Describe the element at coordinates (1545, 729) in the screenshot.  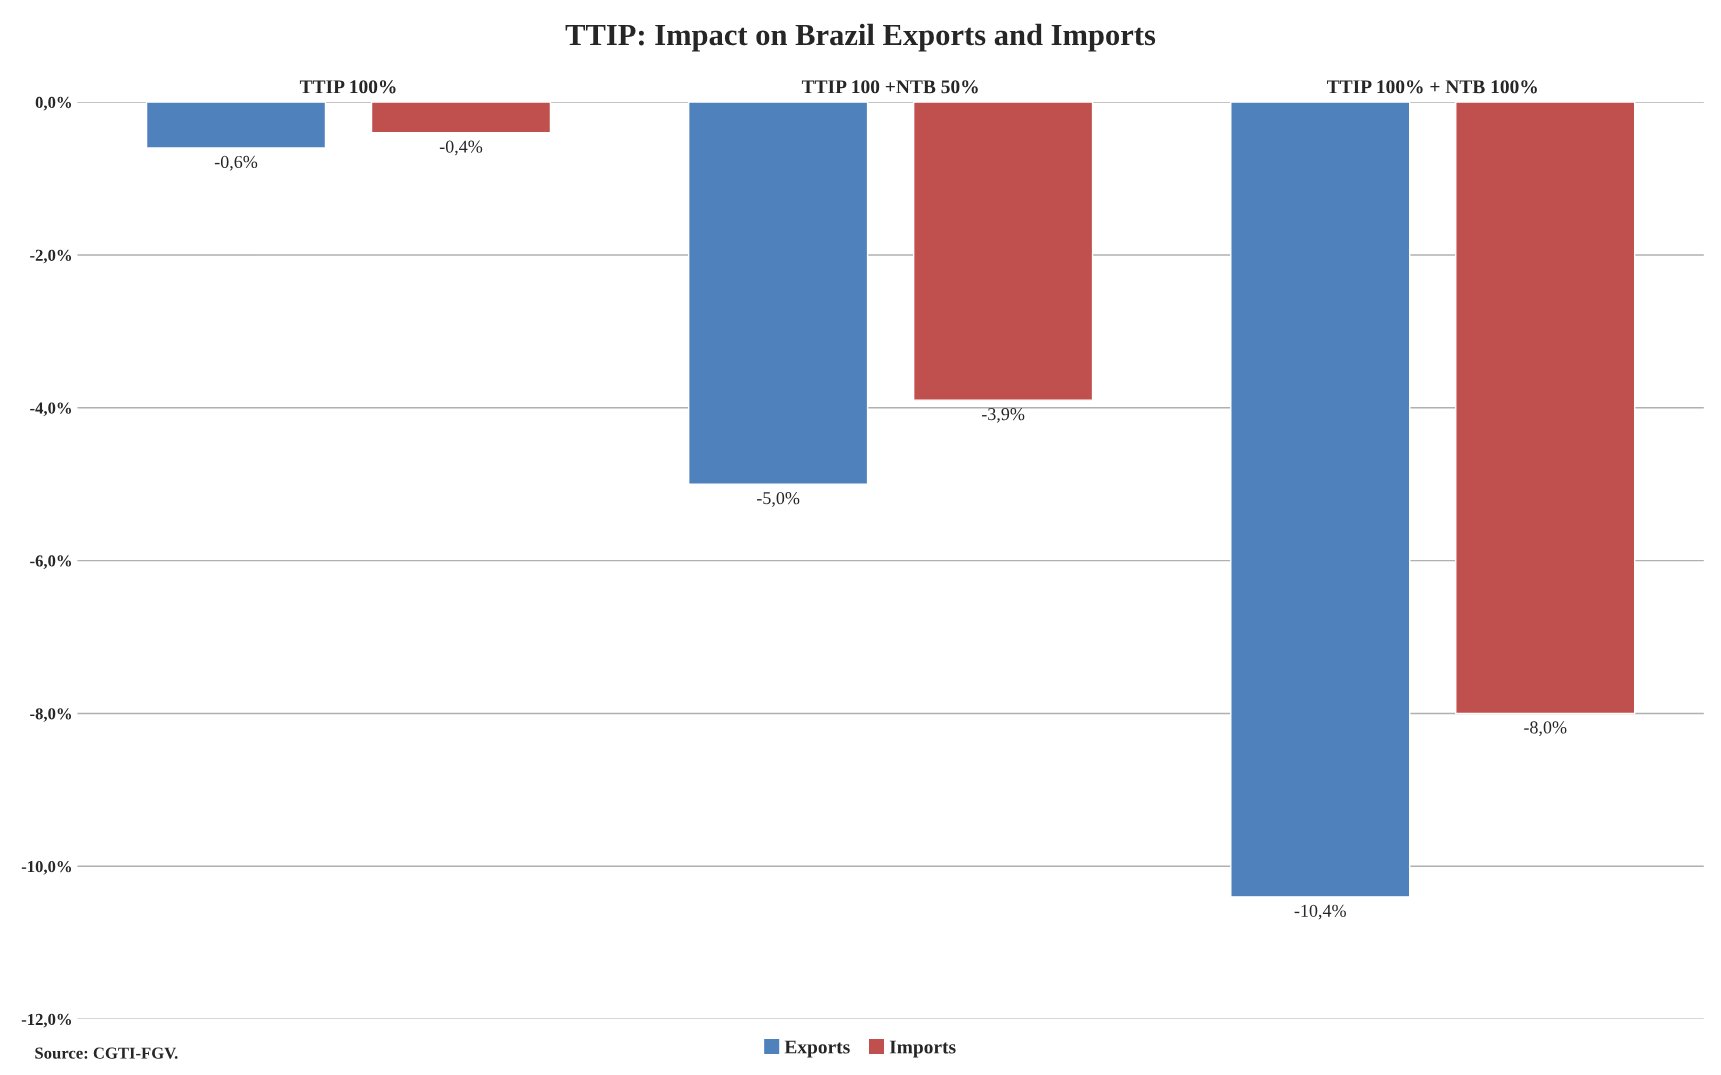
I see `data-label: -8,0%` at that location.